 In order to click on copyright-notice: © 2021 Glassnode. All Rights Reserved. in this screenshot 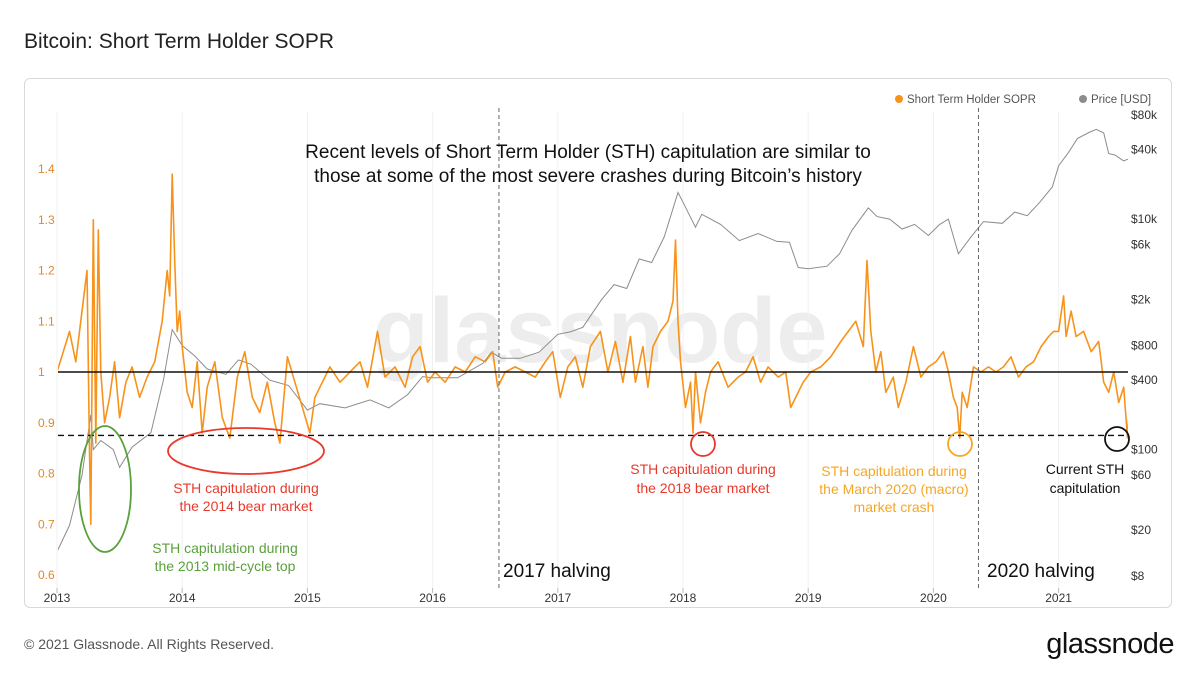, I will do `click(149, 644)`.